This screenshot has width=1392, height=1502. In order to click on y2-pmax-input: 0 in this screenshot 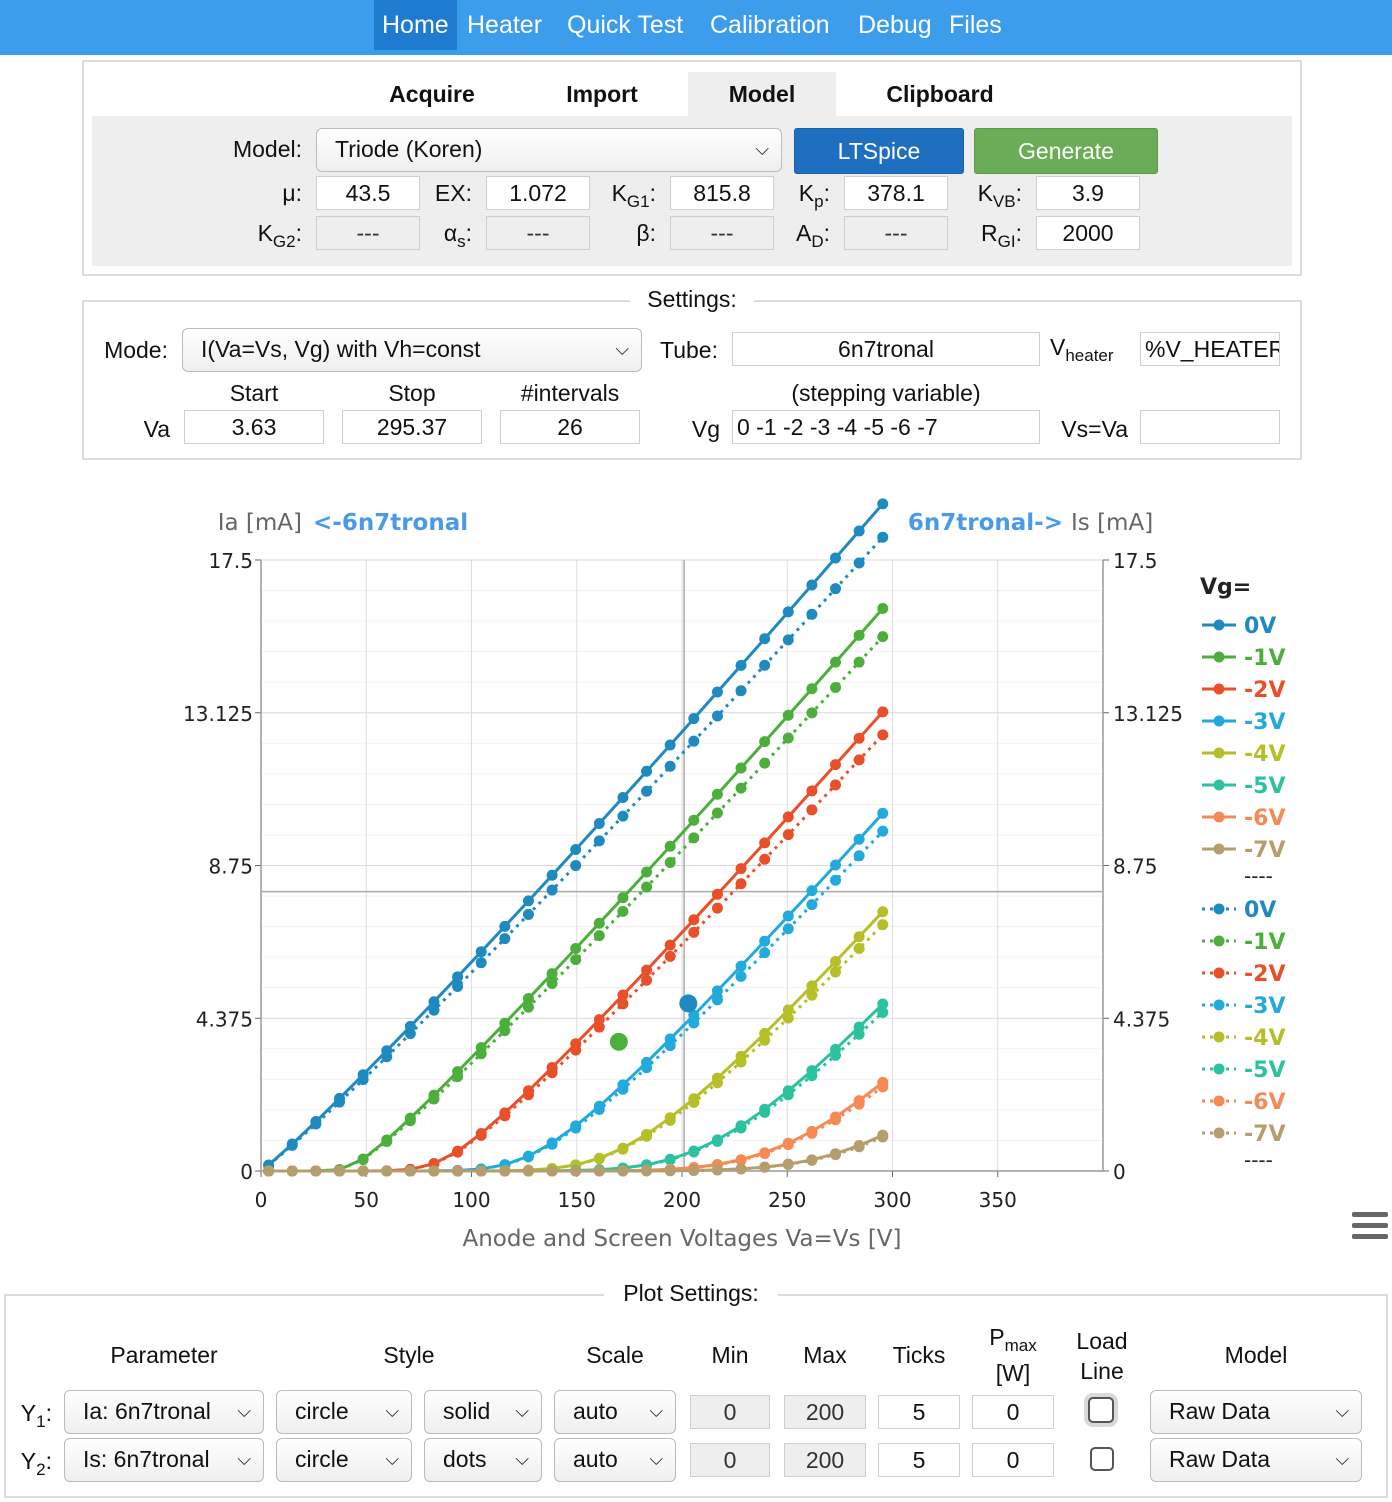, I will do `click(1013, 1460)`.